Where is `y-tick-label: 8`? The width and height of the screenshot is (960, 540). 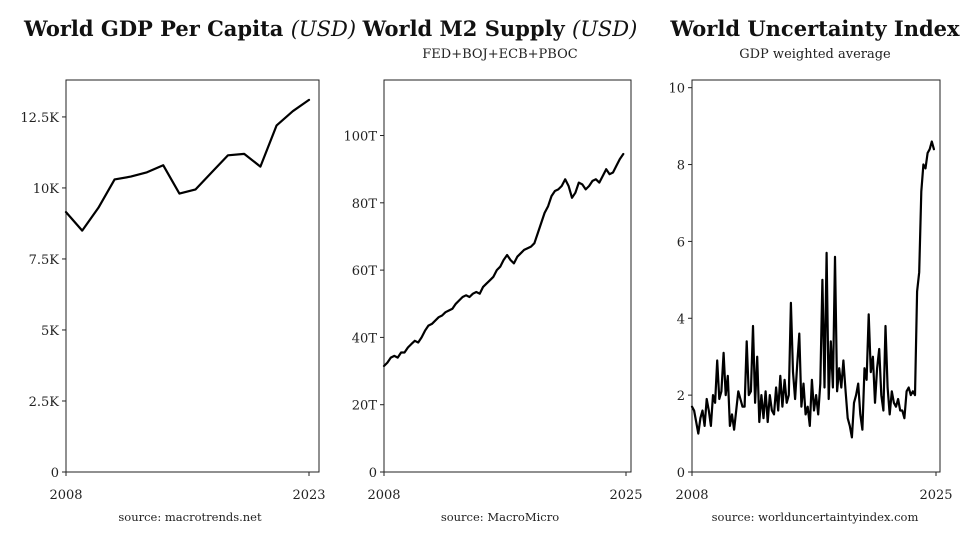
y-tick-label: 8 is located at coordinates (681, 166).